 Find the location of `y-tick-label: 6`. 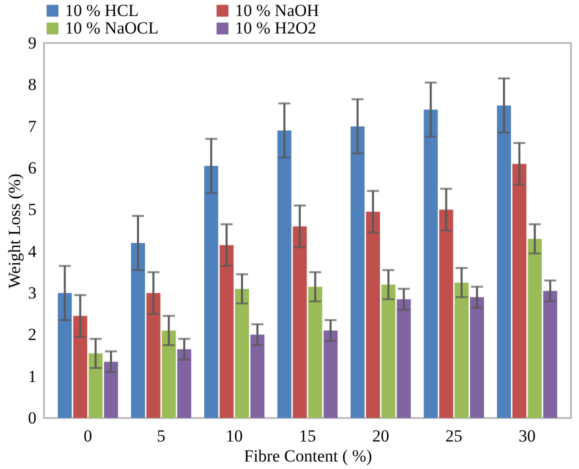

y-tick-label: 6 is located at coordinates (32, 168).